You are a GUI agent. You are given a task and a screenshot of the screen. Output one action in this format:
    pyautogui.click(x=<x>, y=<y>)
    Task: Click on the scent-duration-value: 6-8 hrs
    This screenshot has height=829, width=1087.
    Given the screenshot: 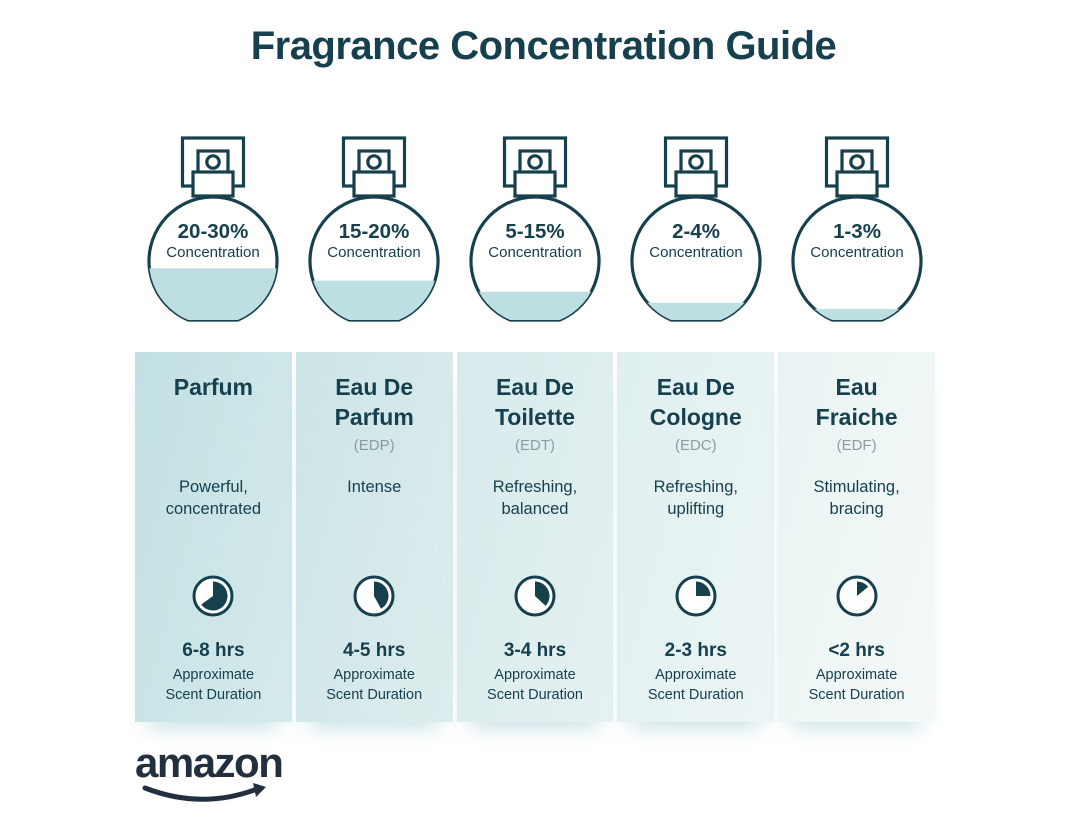 What is the action you would take?
    pyautogui.click(x=213, y=650)
    